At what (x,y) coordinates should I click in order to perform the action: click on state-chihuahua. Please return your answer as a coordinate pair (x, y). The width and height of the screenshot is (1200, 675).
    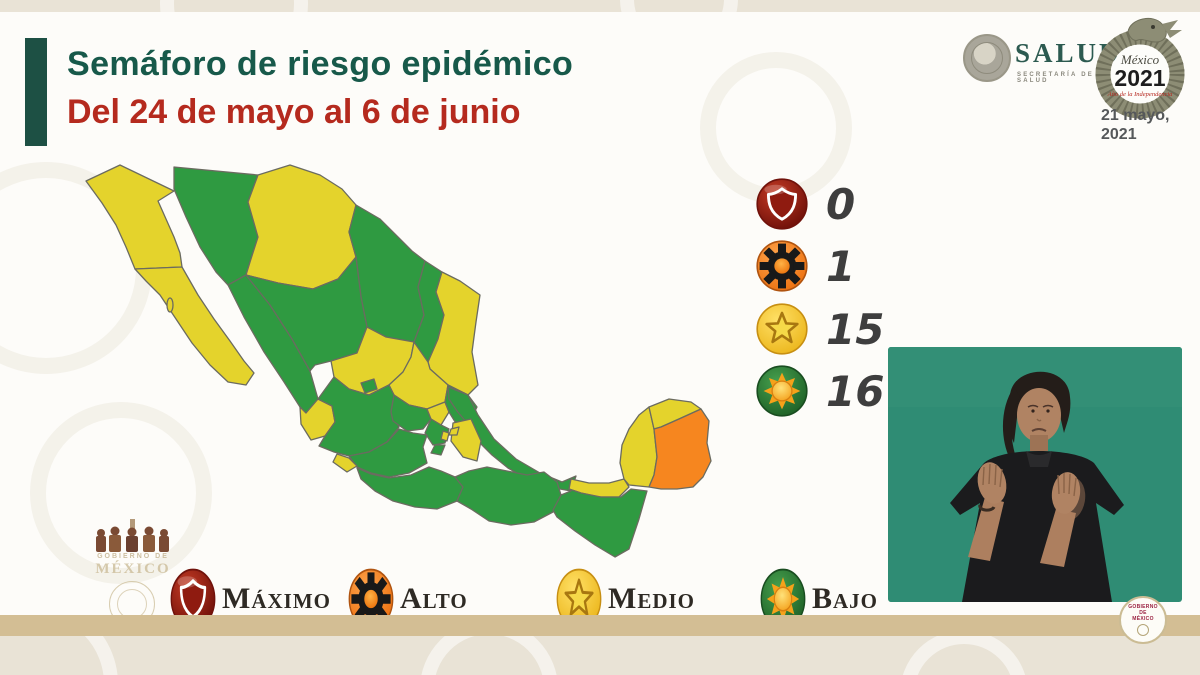
    Looking at the image, I should click on (301, 227).